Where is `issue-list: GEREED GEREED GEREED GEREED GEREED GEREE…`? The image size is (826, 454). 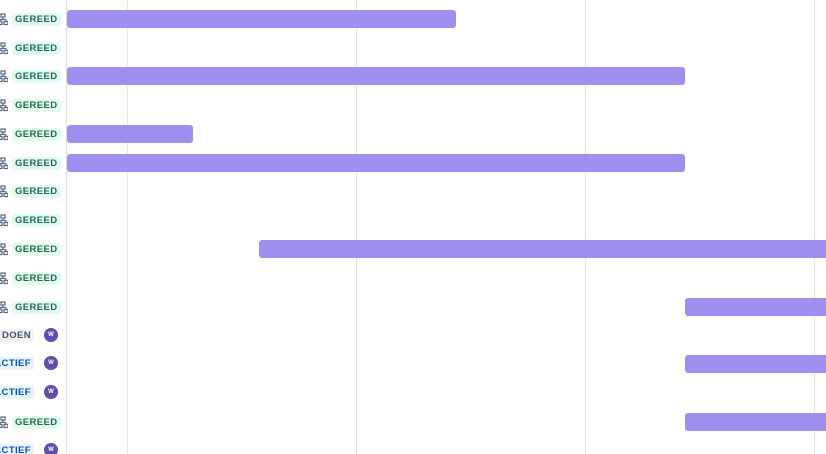 issue-list: GEREED GEREED GEREED GEREED GEREED GEREE… is located at coordinates (33, 227).